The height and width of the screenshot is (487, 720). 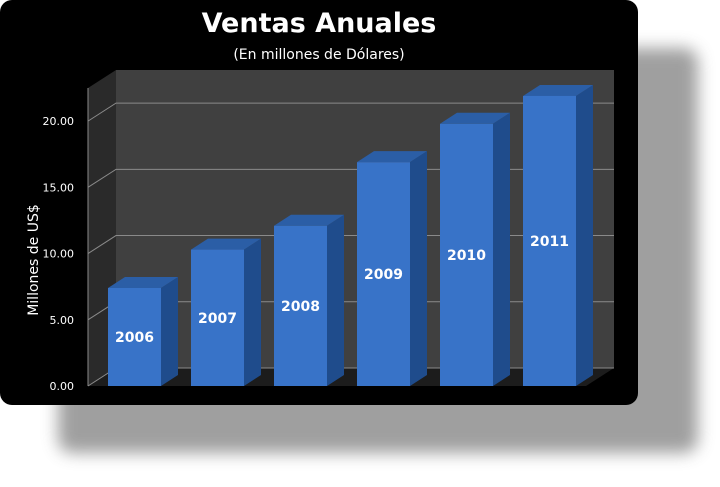 I want to click on bar-data-label: 2008, so click(x=300, y=307).